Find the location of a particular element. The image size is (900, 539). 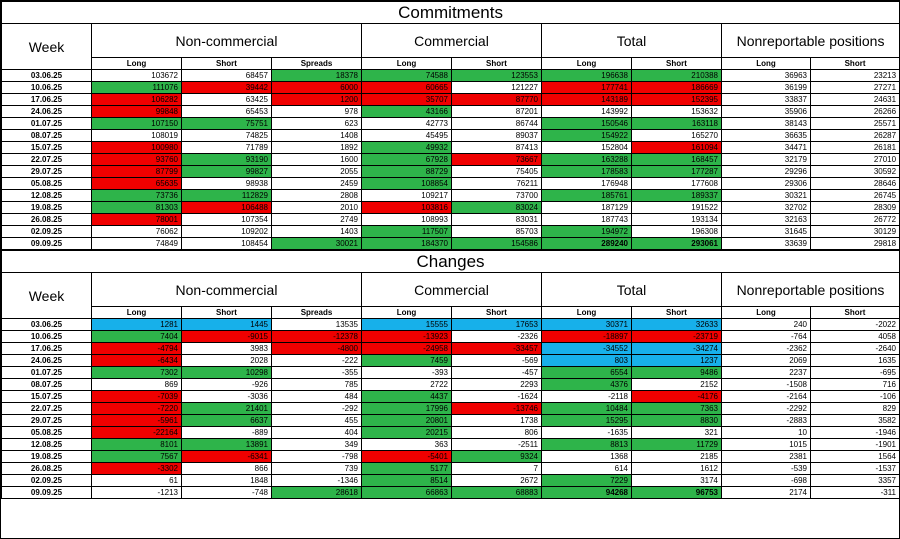

value-cell: 1600 is located at coordinates (316, 159).